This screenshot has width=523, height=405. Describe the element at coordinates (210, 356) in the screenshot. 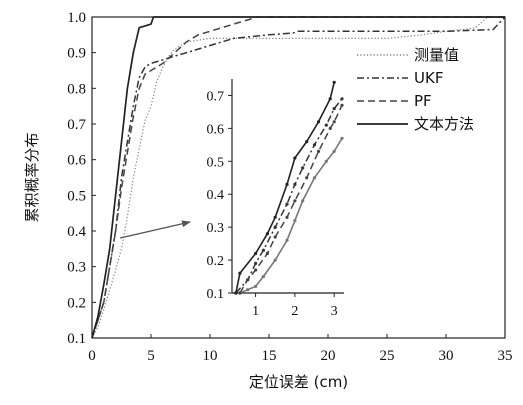

I see `x-tick-label: 10` at that location.